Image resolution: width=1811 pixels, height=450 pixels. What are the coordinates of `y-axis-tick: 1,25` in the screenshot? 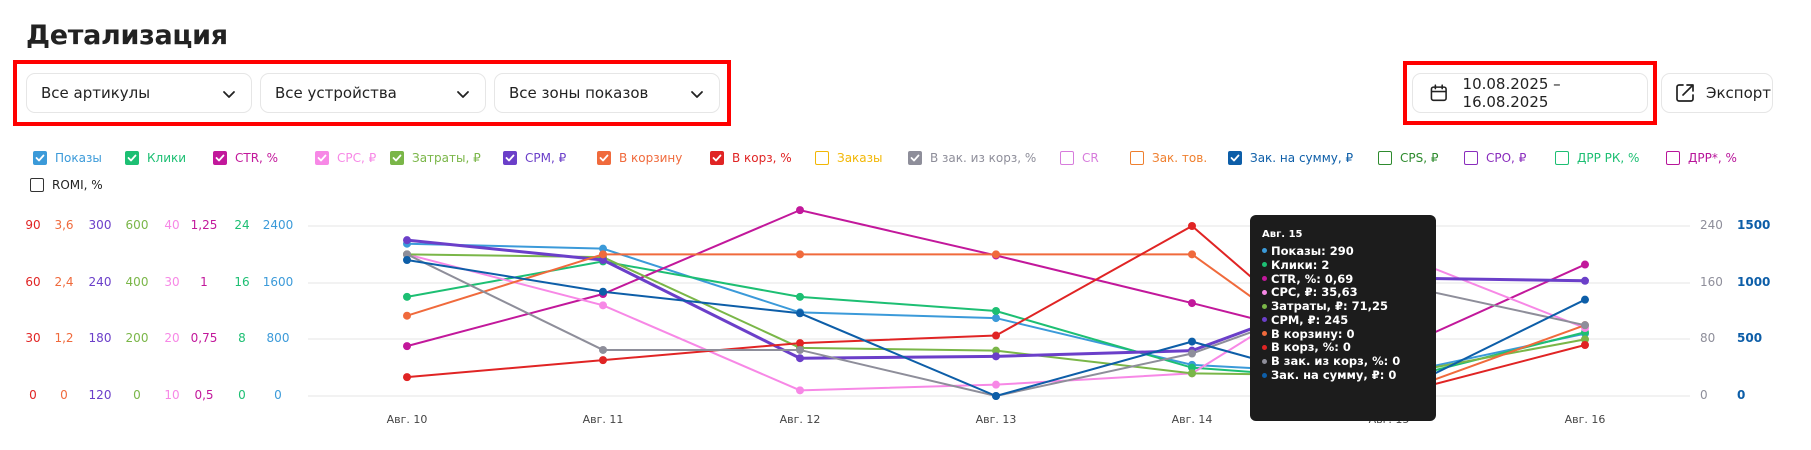 It's located at (204, 225).